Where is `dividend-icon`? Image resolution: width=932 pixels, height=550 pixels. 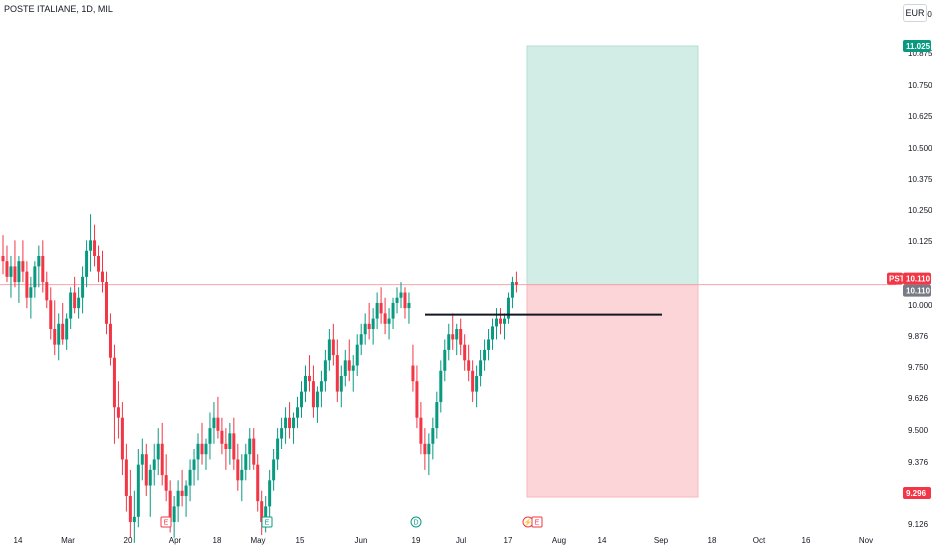
dividend-icon is located at coordinates (416, 522).